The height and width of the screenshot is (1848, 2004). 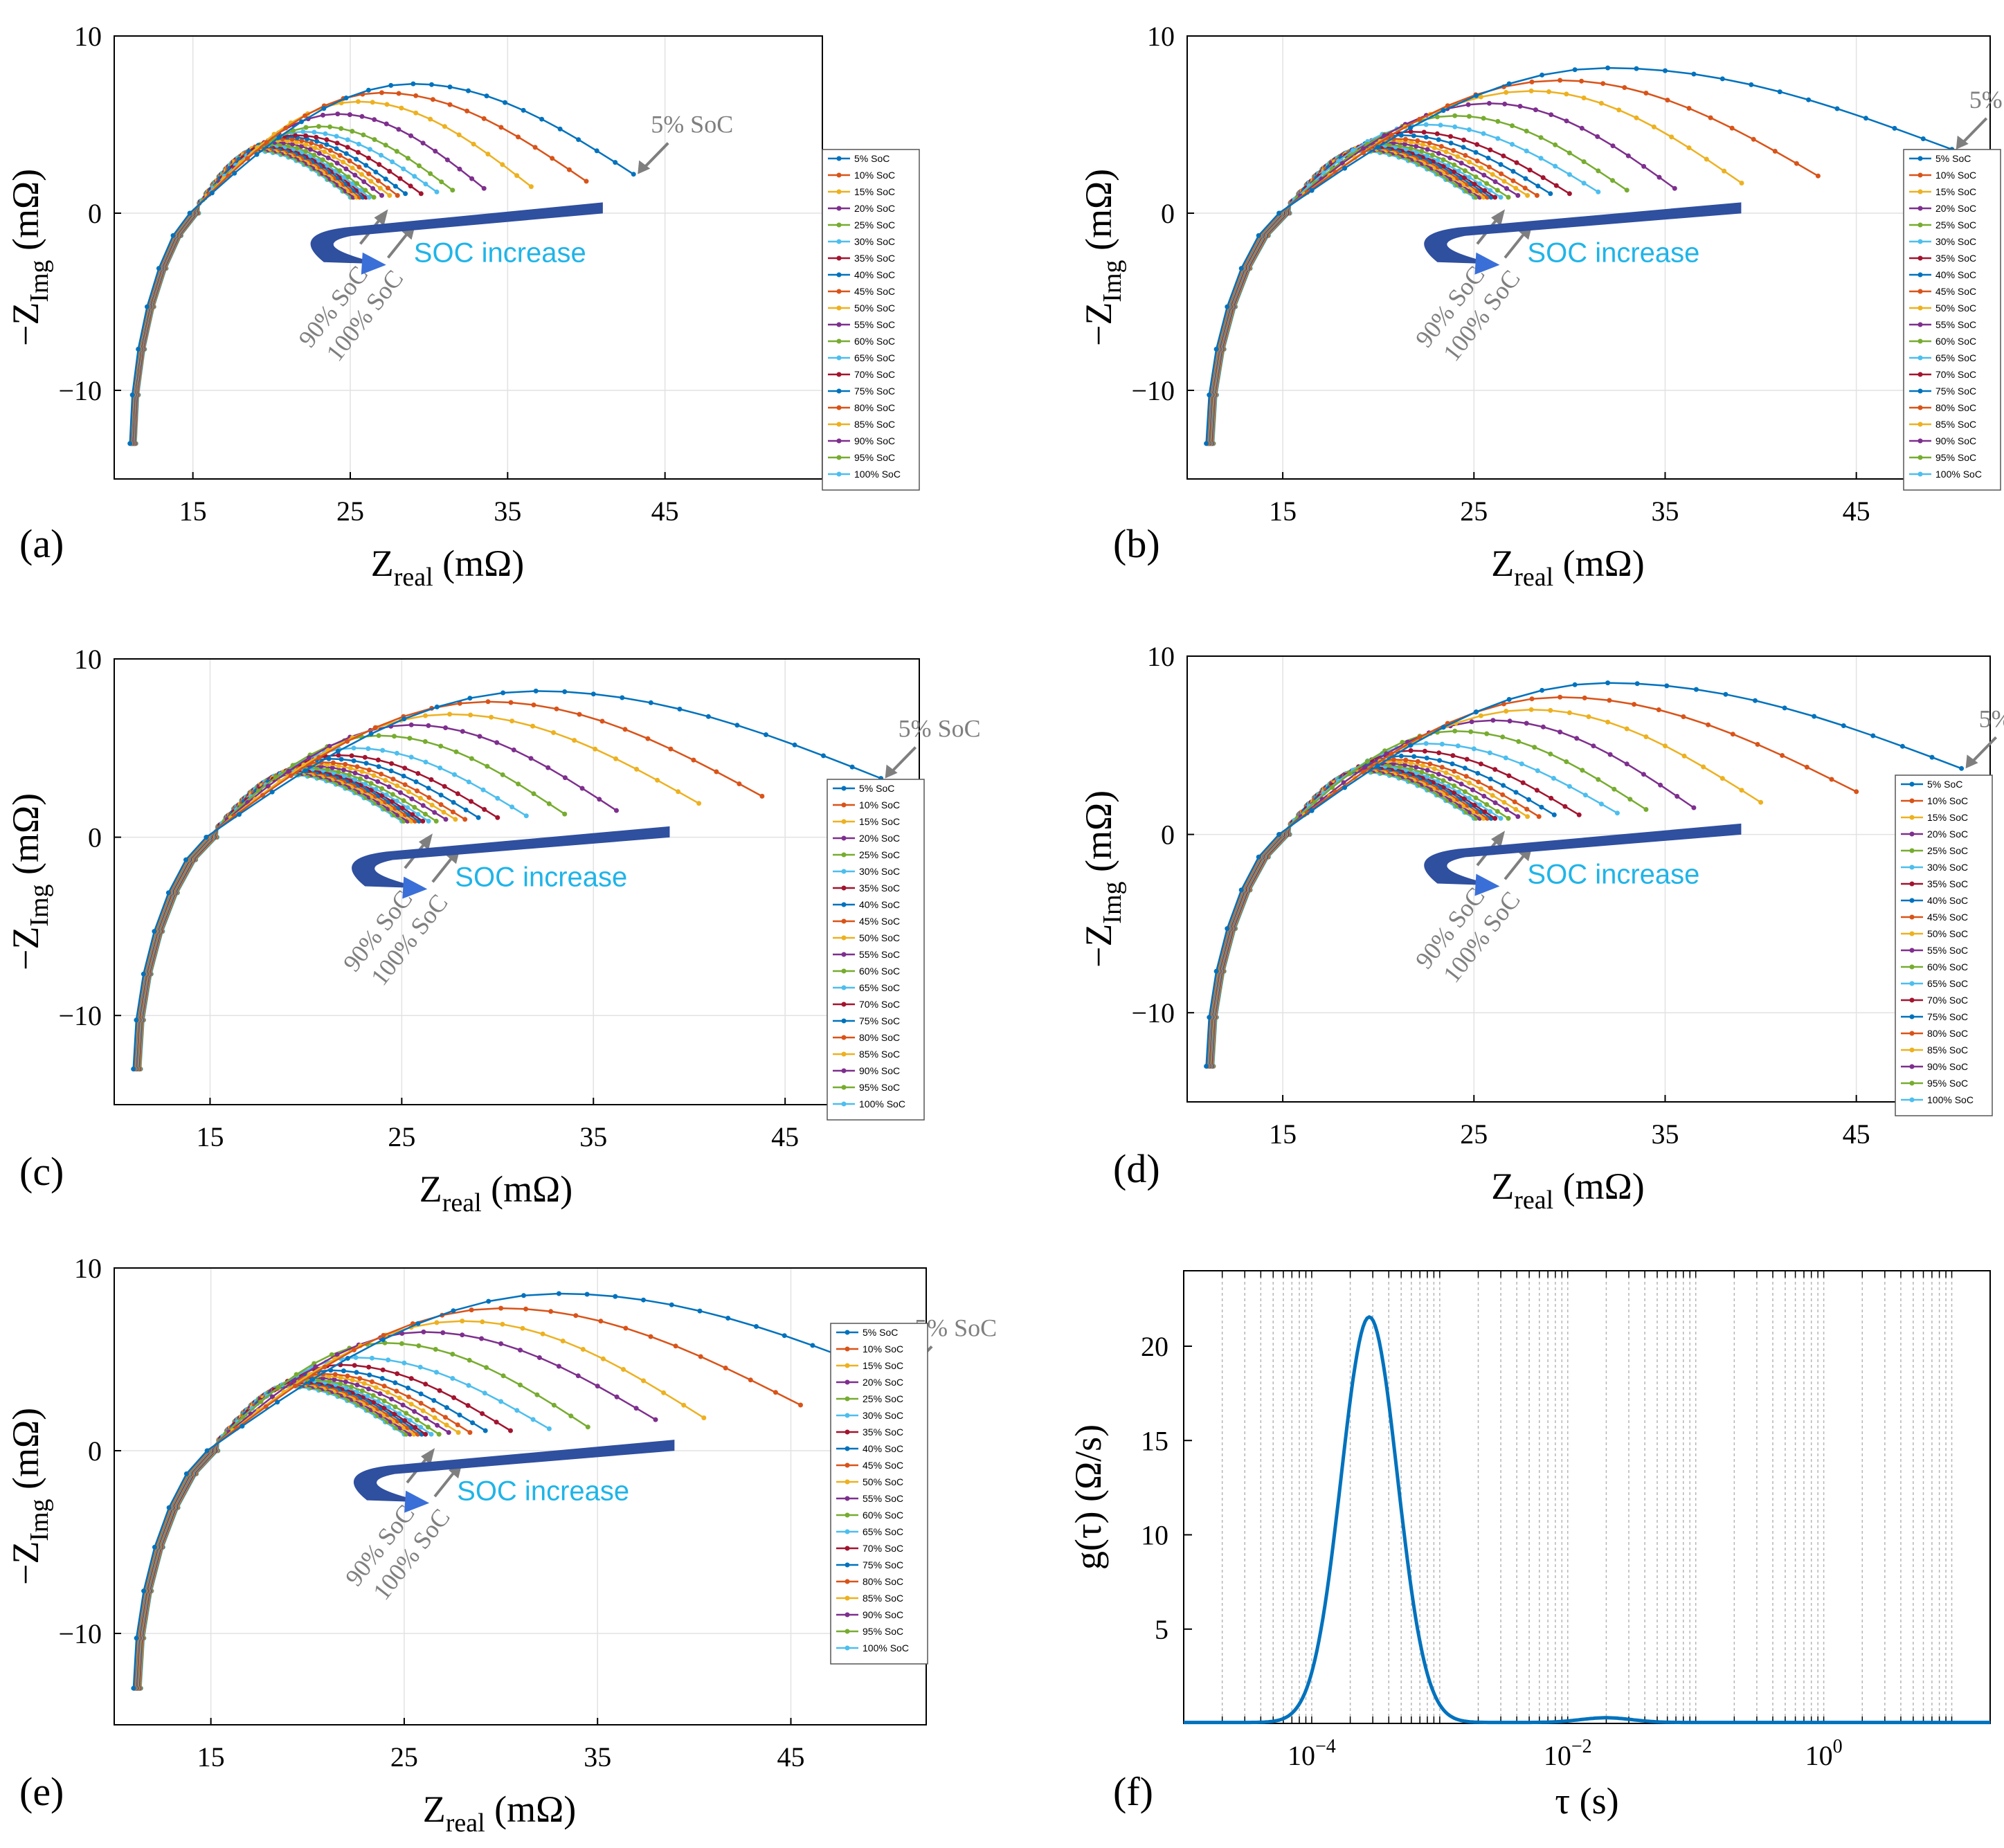 What do you see at coordinates (879, 1004) in the screenshot?
I see `legend-label: 70% SoC` at bounding box center [879, 1004].